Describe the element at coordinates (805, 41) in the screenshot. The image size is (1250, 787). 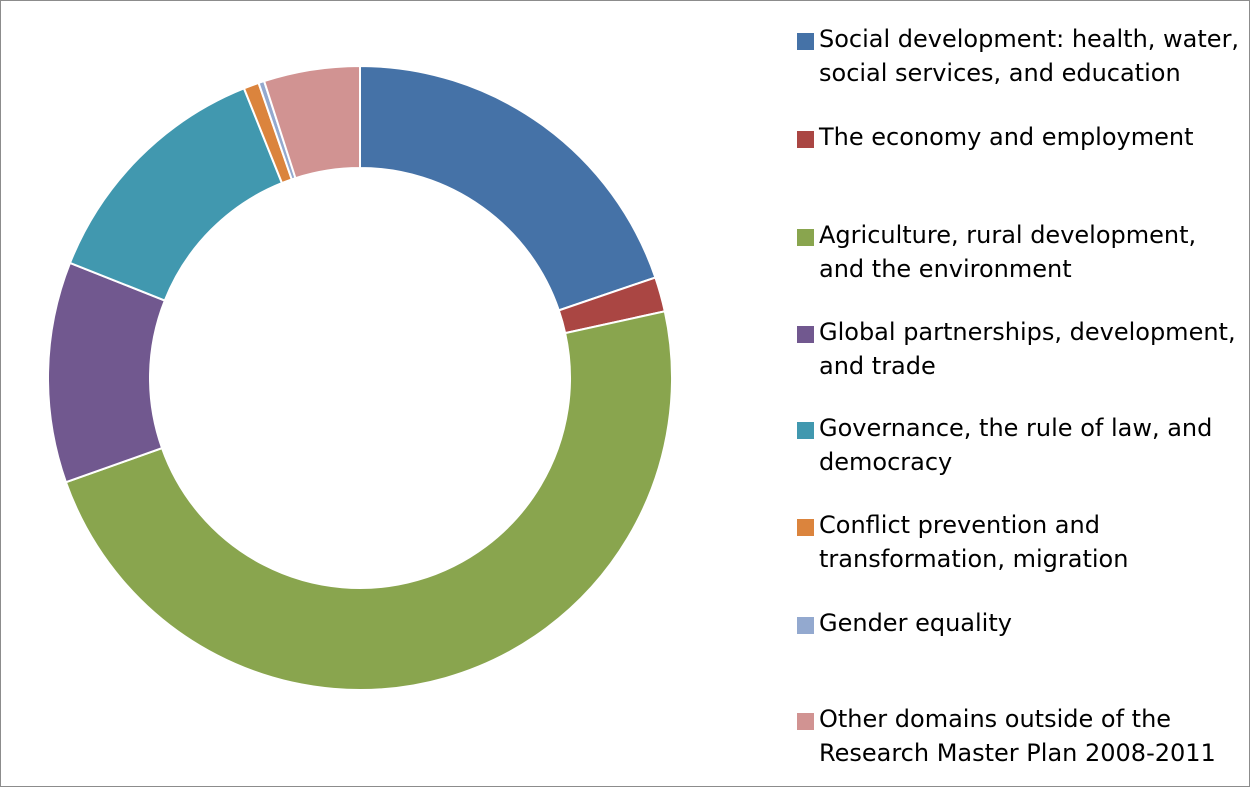
I see `legend-swatch-social-development` at that location.